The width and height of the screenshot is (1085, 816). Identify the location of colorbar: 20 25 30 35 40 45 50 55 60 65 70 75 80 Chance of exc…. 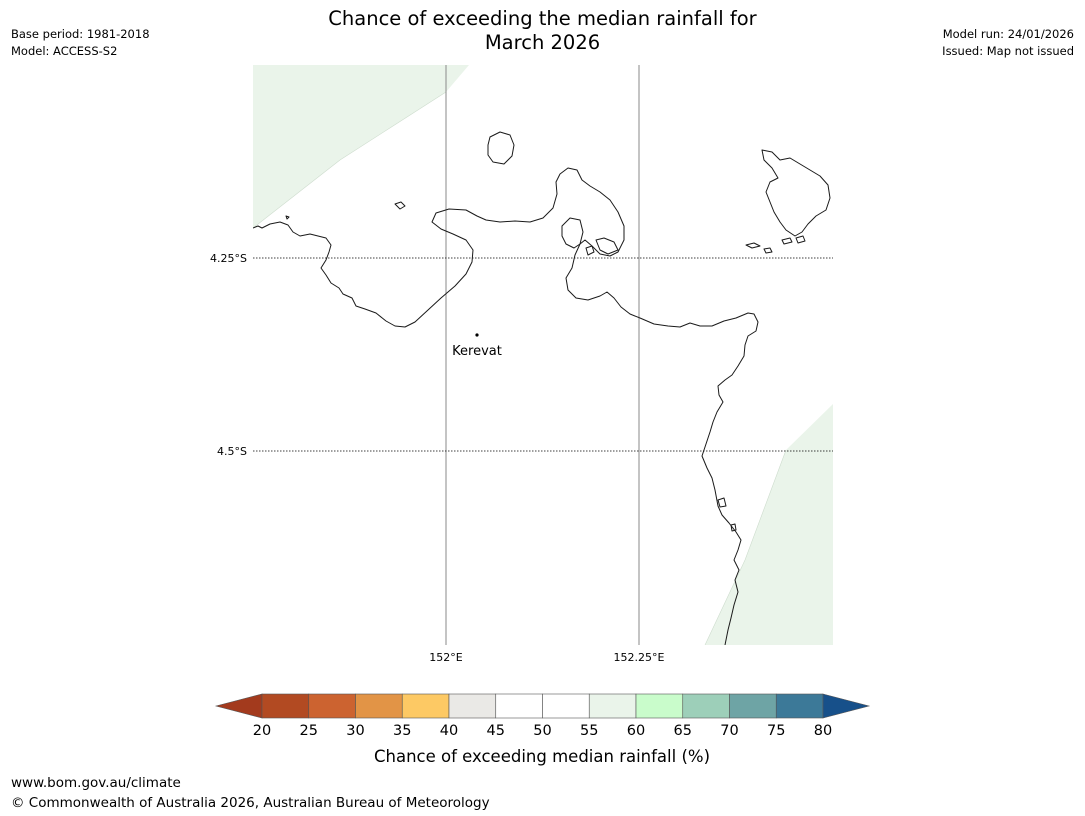
(542, 729).